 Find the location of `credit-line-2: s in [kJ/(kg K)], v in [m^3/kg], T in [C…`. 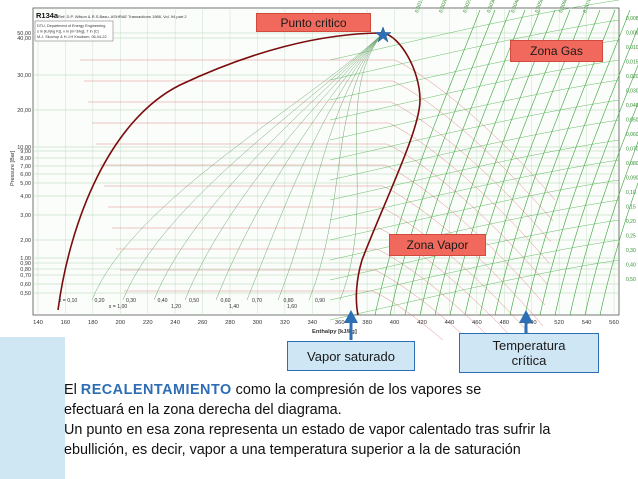

credit-line-2: s in [kJ/(kg K)], v in [m^3/kg], T in [C… is located at coordinates (68, 32).